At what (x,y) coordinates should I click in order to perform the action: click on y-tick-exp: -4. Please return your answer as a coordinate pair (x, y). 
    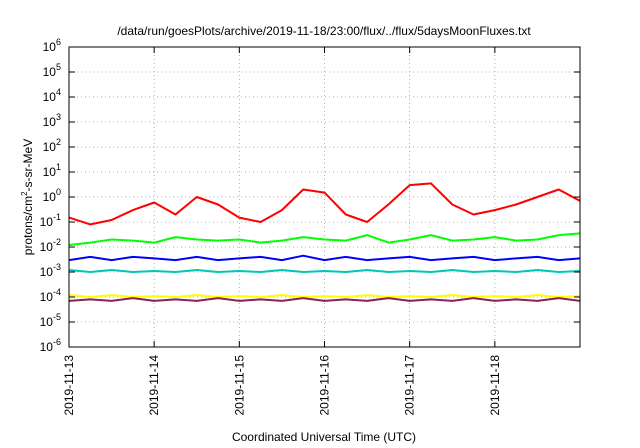
    Looking at the image, I should click on (57, 292).